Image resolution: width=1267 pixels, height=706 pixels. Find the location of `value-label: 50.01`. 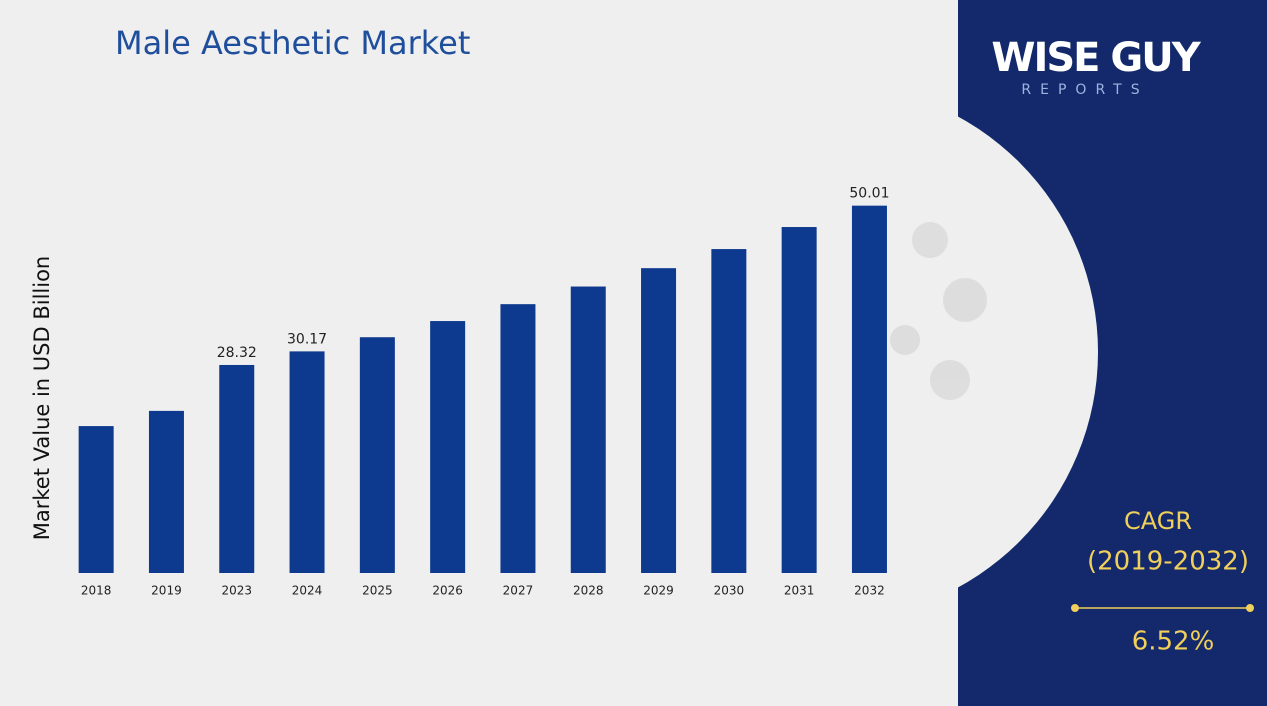

value-label: 50.01 is located at coordinates (869, 194).